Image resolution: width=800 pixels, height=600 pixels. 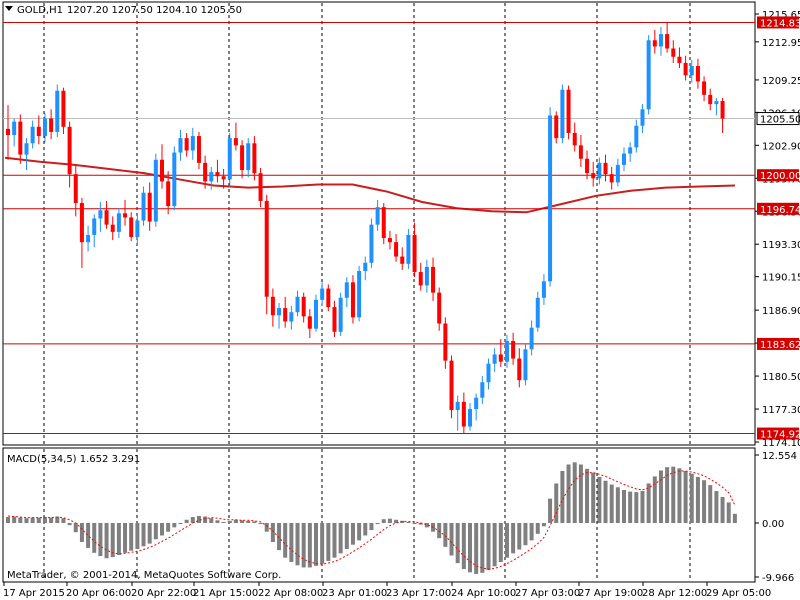 I want to click on moving-average, so click(x=370, y=185).